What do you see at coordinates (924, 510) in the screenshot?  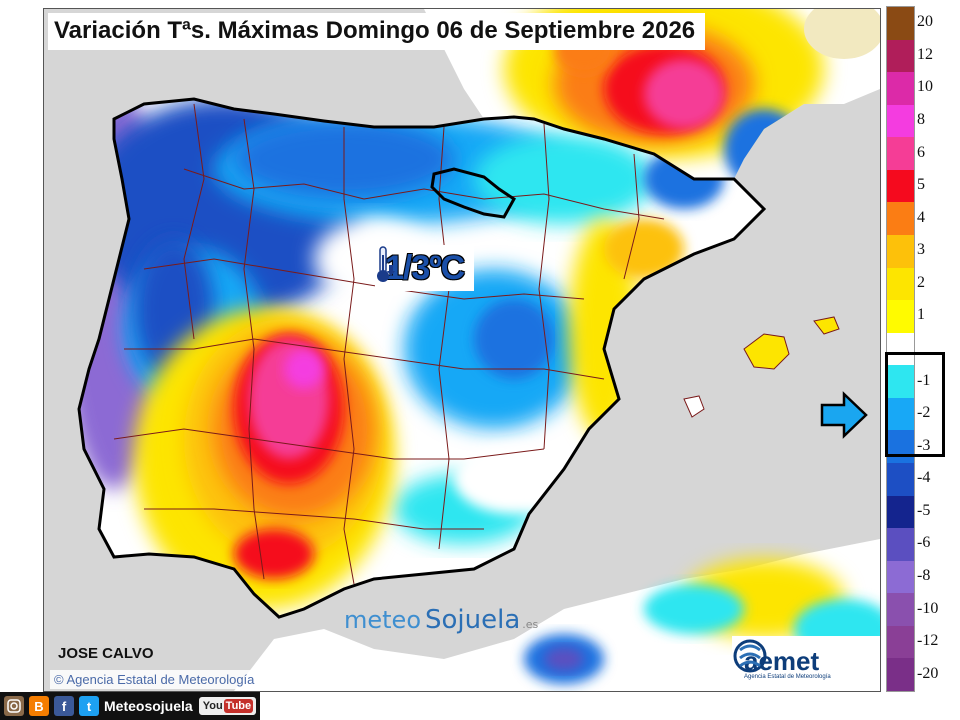 I see `legend-label: -5` at bounding box center [924, 510].